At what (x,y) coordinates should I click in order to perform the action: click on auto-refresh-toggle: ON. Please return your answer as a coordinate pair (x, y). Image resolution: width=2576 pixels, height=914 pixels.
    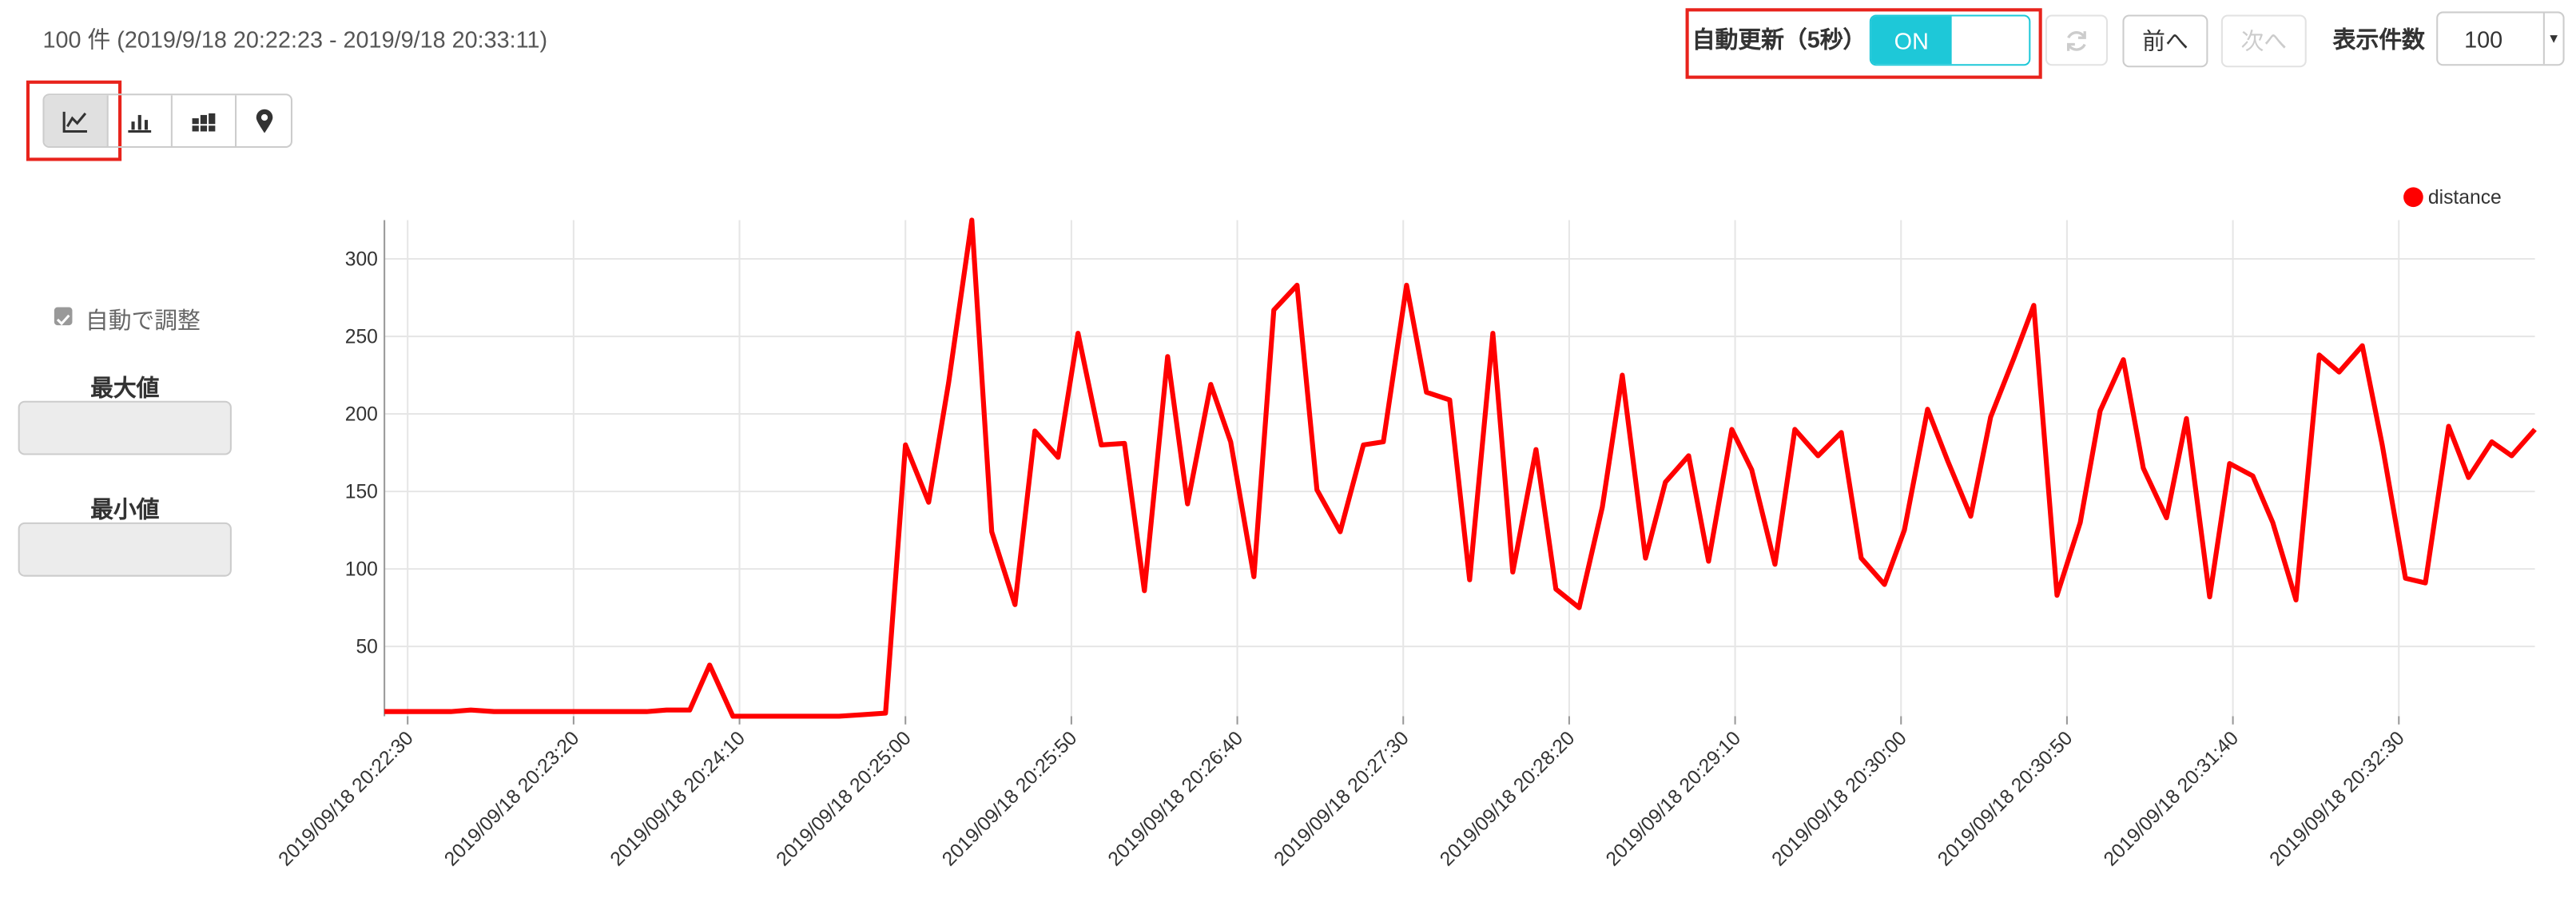
    Looking at the image, I should click on (1950, 40).